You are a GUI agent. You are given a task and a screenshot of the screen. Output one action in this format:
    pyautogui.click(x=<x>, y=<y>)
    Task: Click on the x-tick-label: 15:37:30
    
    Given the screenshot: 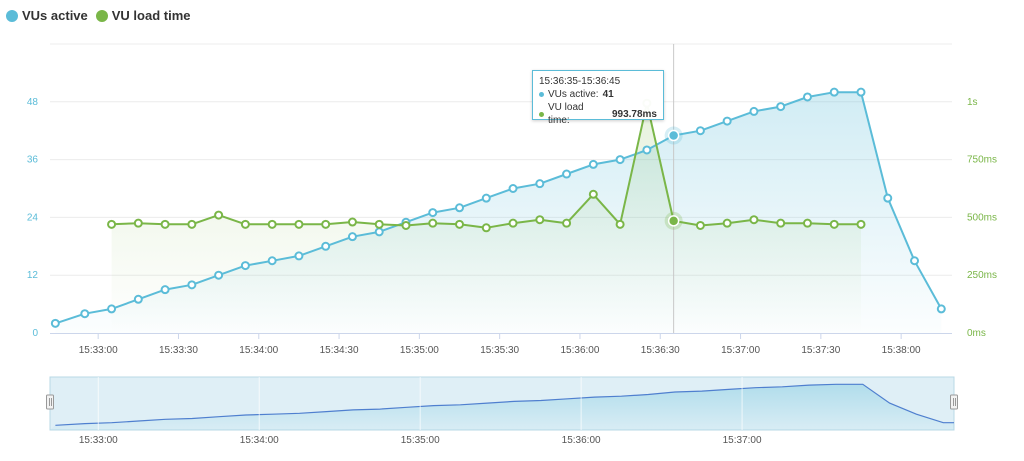 What is the action you would take?
    pyautogui.click(x=820, y=350)
    